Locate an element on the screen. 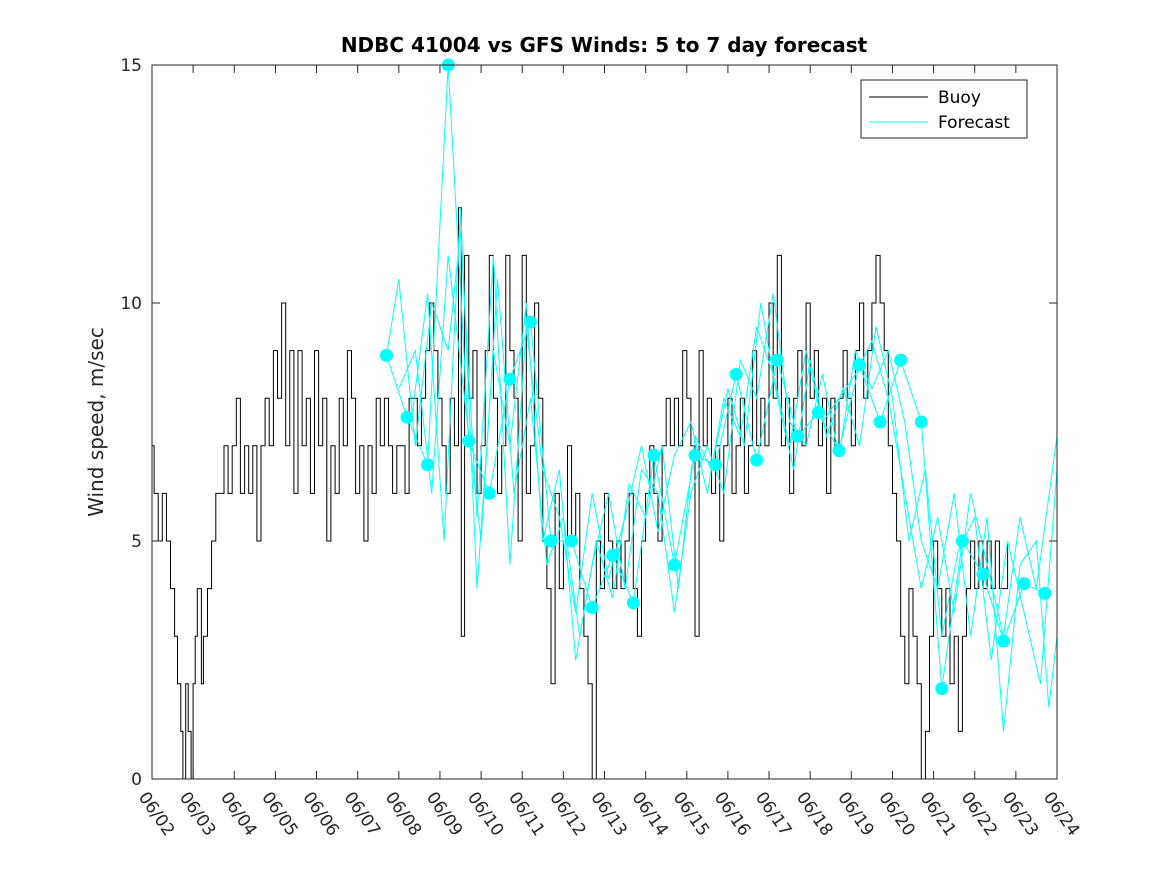 The width and height of the screenshot is (1167, 875). y-tick-label: 15 is located at coordinates (131, 66).